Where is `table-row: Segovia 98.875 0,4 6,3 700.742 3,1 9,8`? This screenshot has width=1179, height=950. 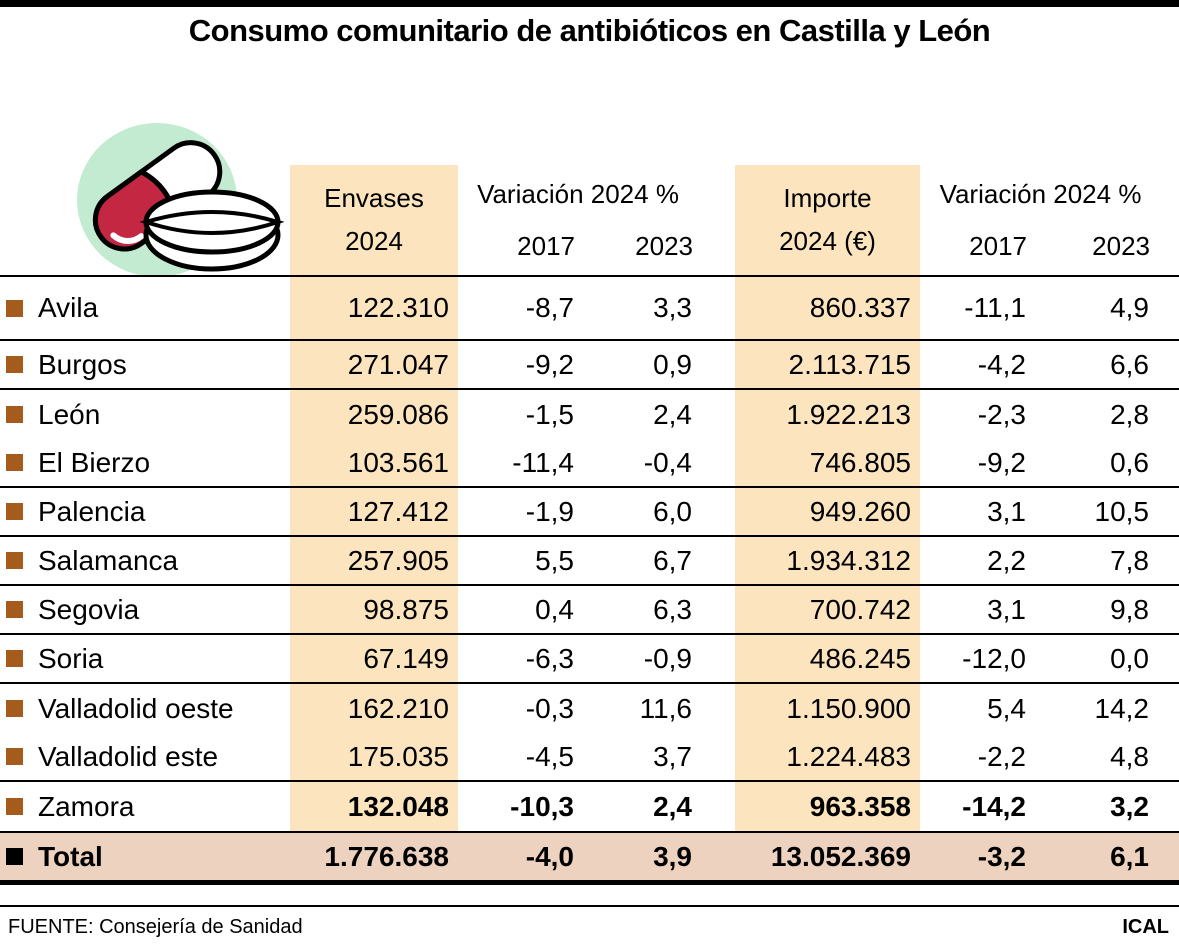 table-row: Segovia 98.875 0,4 6,3 700.742 3,1 9,8 is located at coordinates (589, 610).